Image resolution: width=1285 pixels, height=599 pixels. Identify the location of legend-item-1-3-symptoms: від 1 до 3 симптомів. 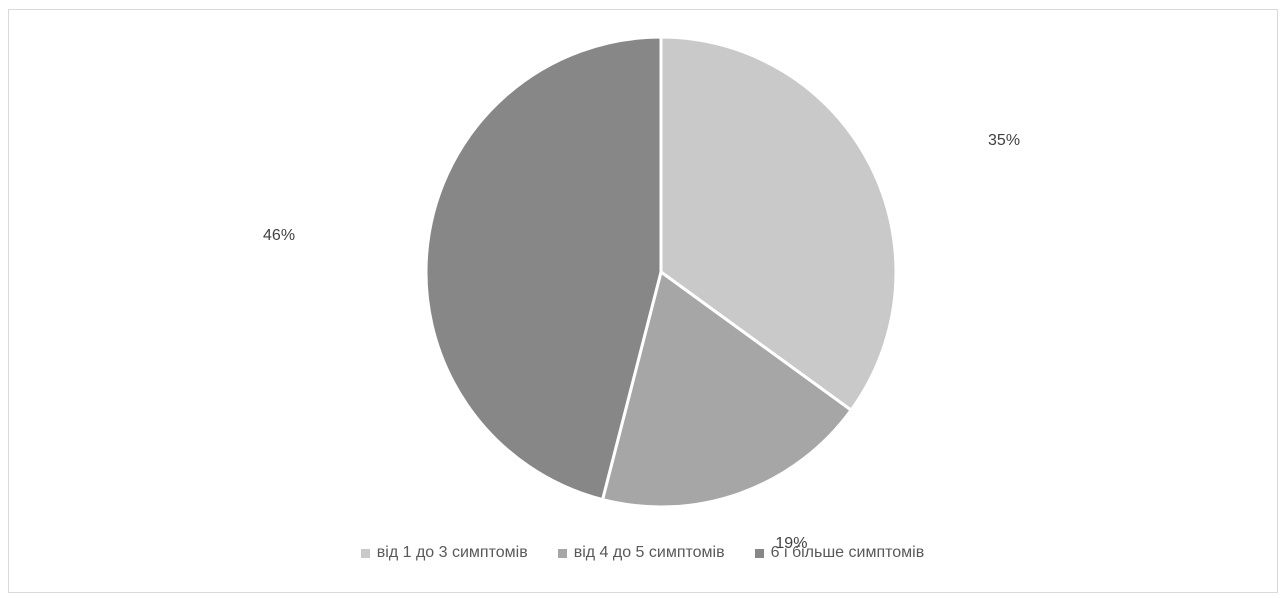
(444, 553).